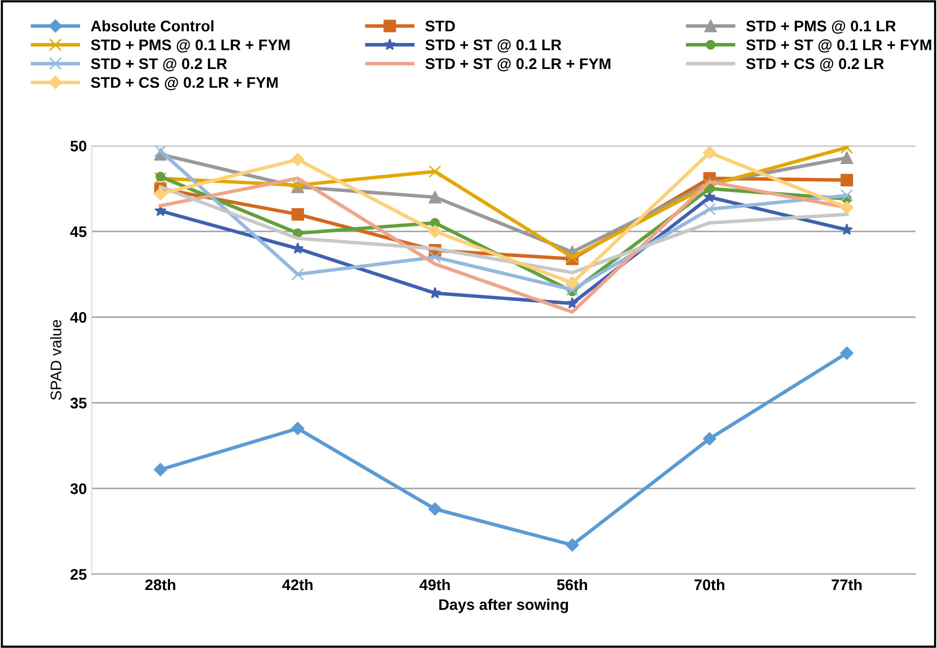 This screenshot has width=937, height=648. Describe the element at coordinates (503, 606) in the screenshot. I see `x-axis-title: Days after sowing` at that location.